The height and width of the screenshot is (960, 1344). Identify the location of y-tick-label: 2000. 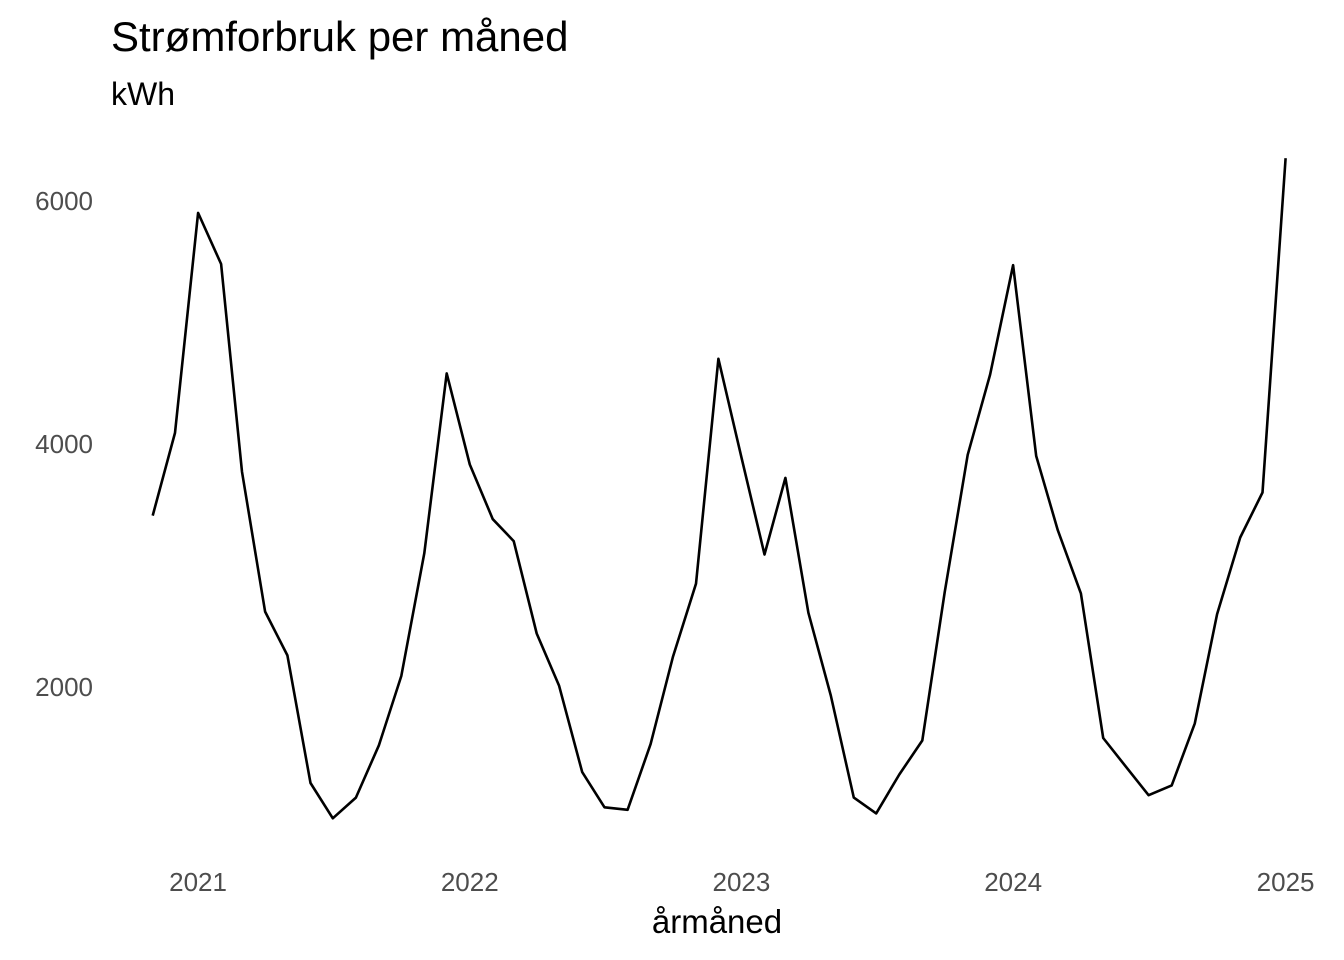
(64, 687).